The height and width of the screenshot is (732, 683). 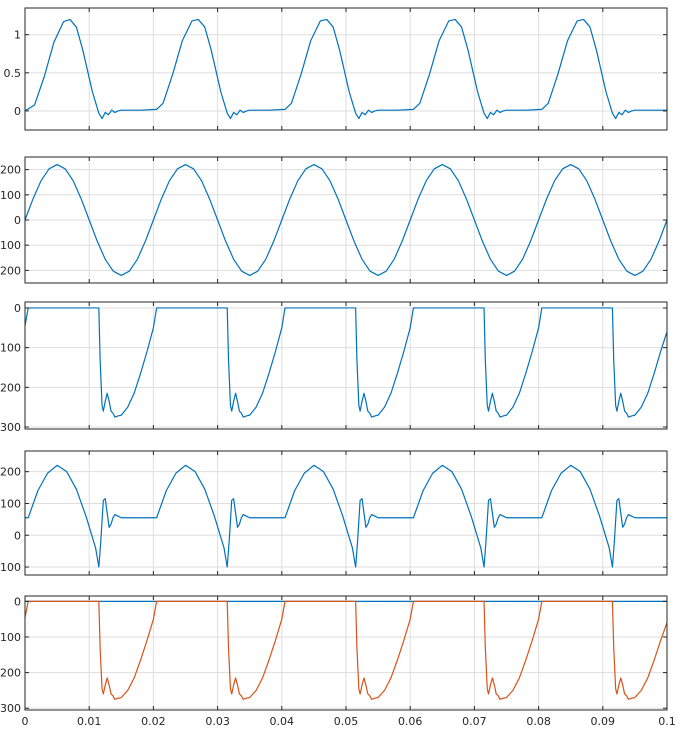 I want to click on x-tick-label: 0.02, so click(x=153, y=721).